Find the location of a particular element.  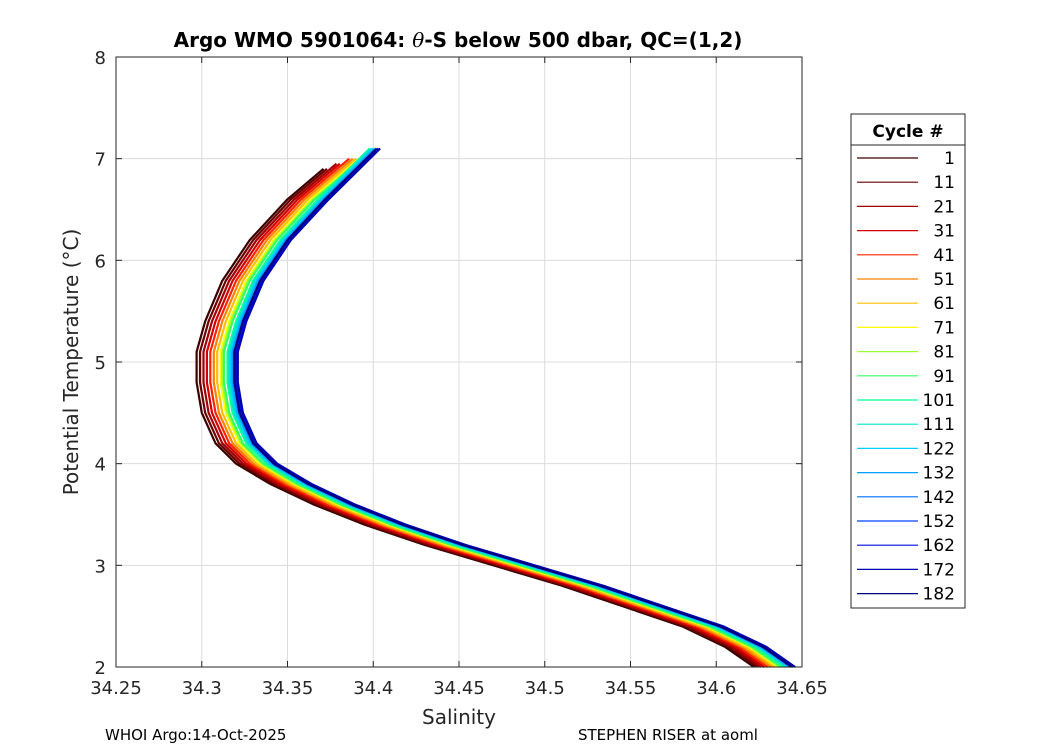

legend-label-cycle-162: 162 is located at coordinates (939, 546).